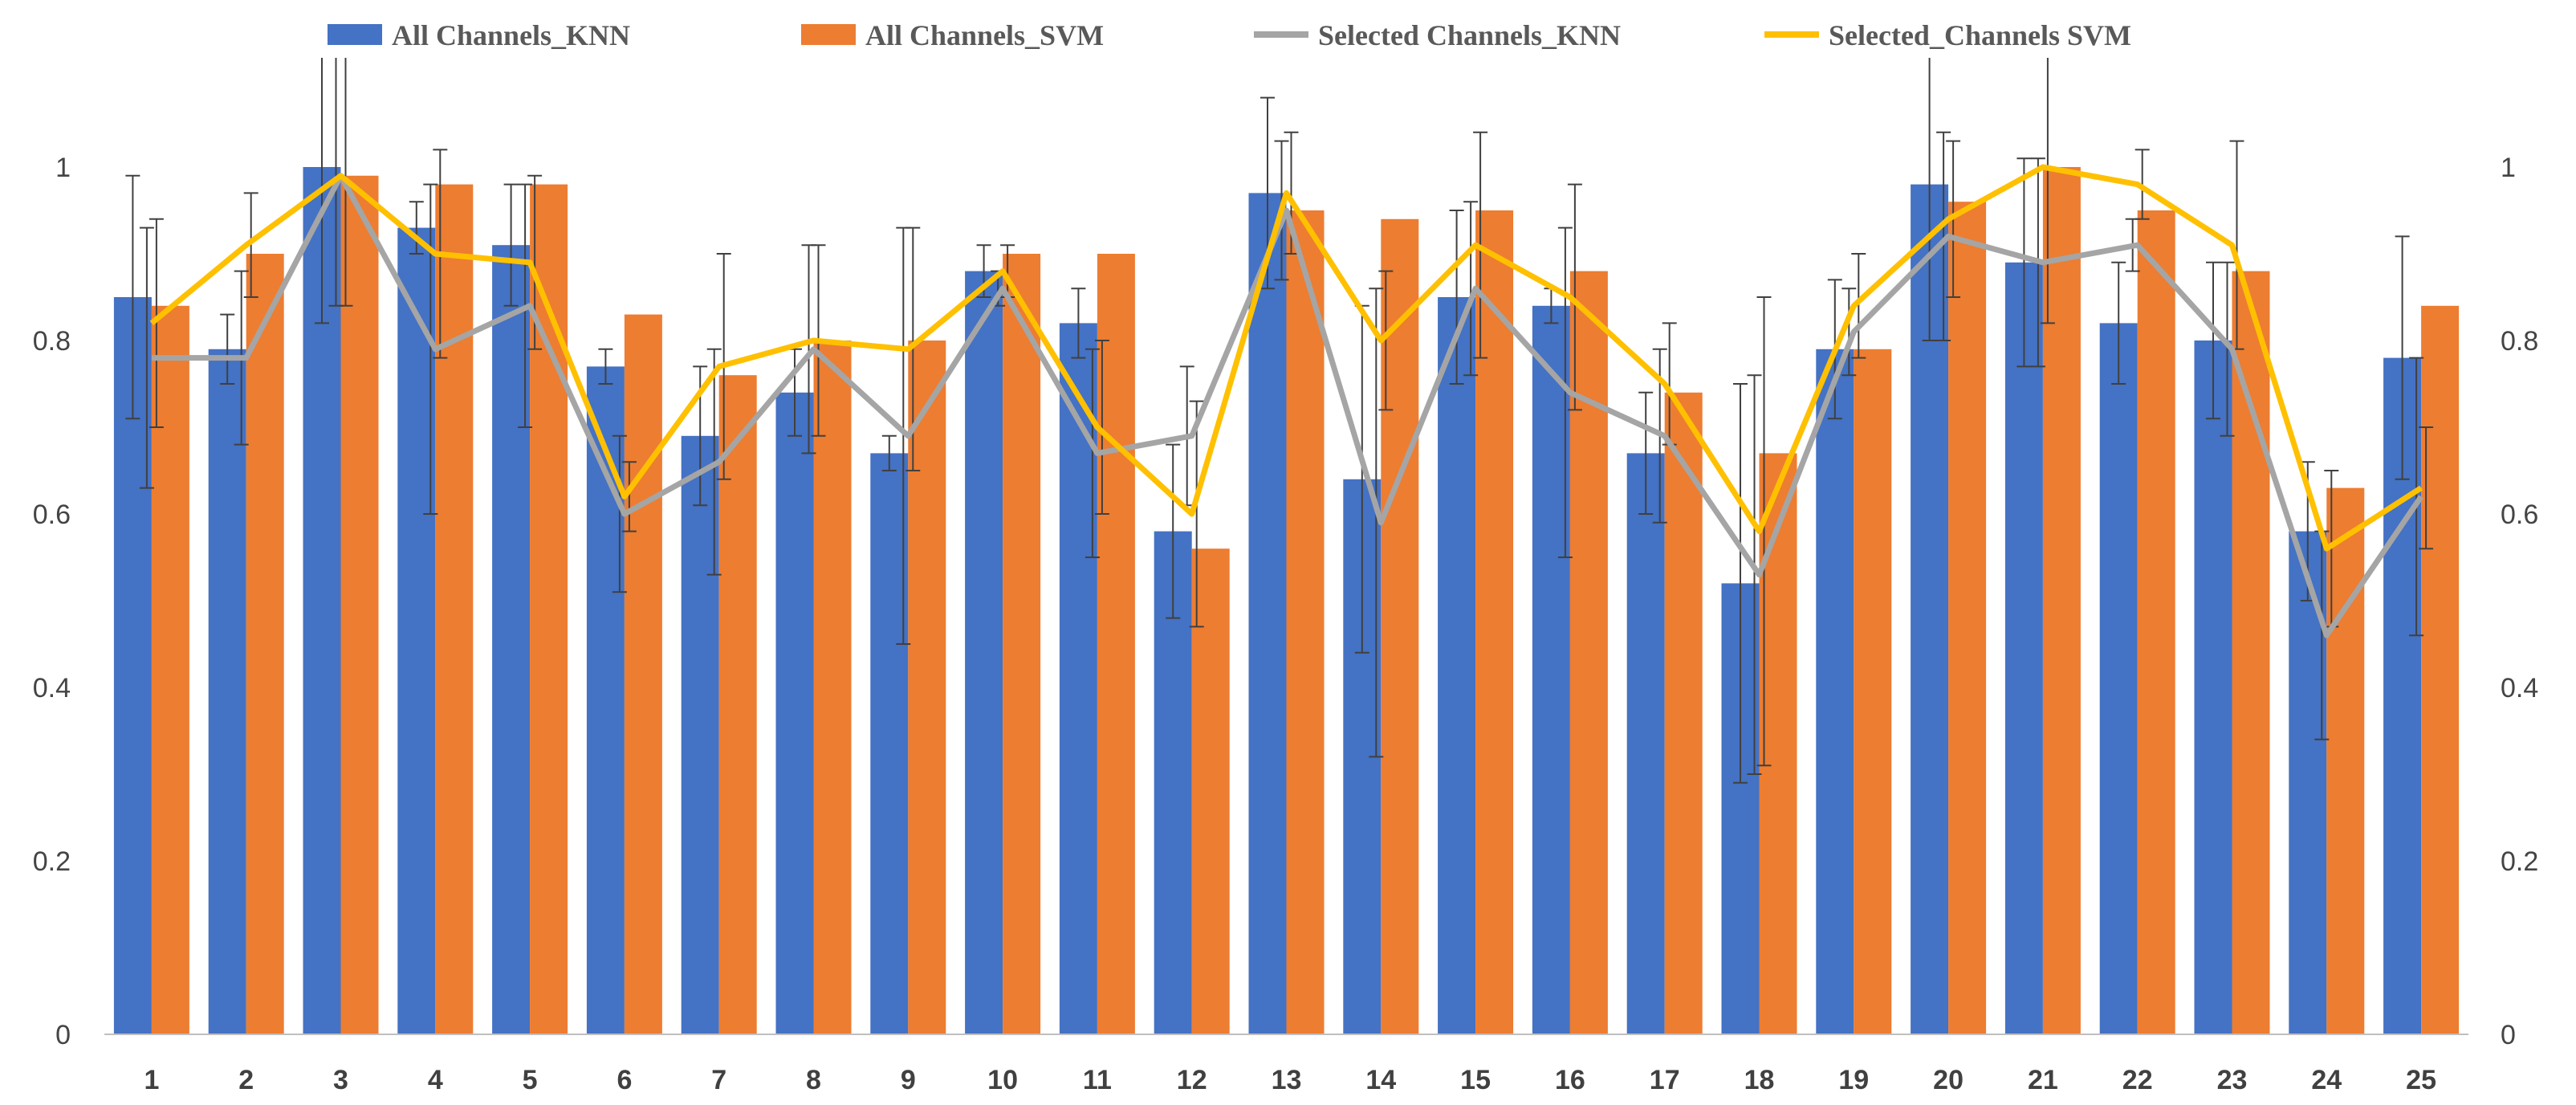 The width and height of the screenshot is (2576, 1105). What do you see at coordinates (909, 1080) in the screenshot?
I see `x-tick-label: 9` at bounding box center [909, 1080].